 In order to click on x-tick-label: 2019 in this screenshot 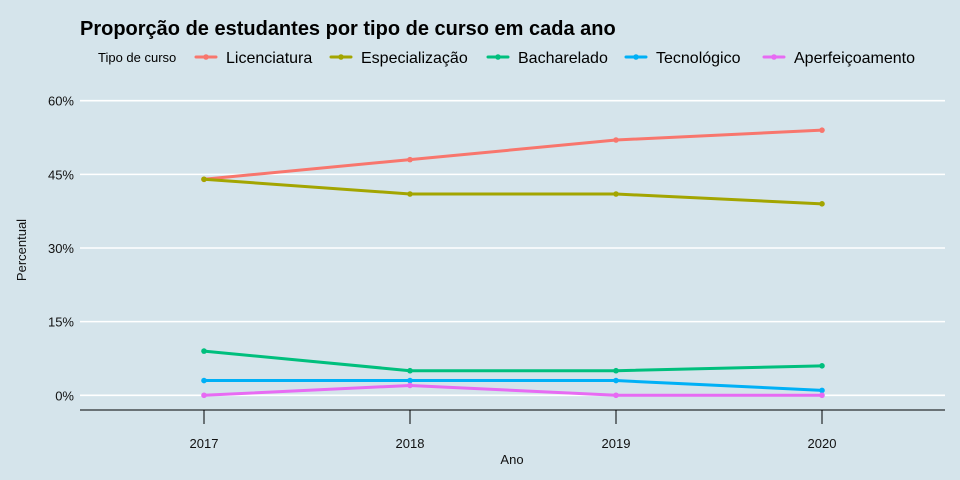, I will do `click(616, 443)`.